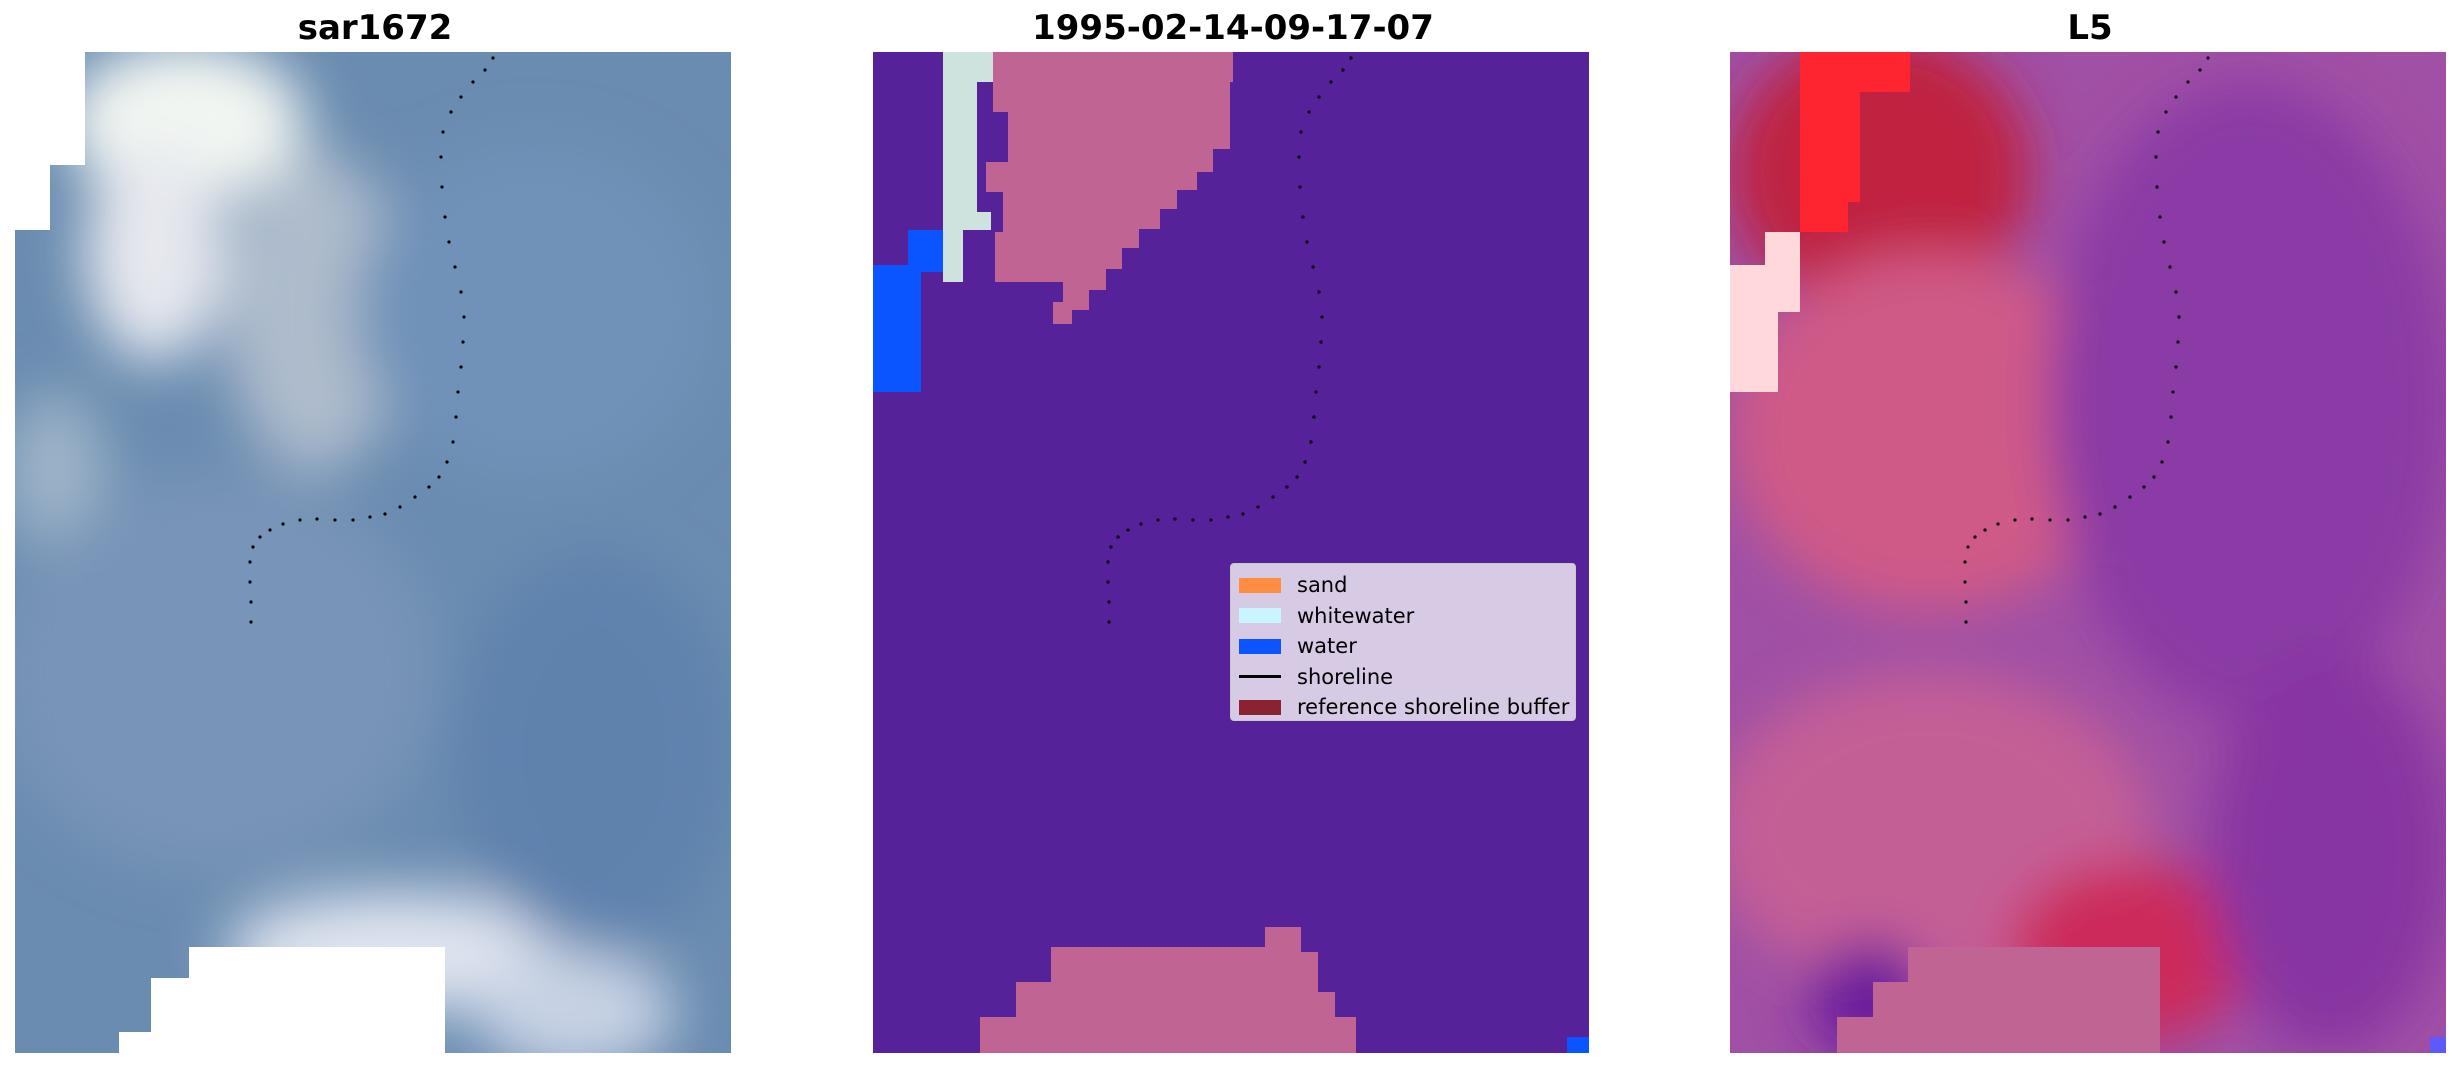 The width and height of the screenshot is (2460, 1069). I want to click on legend-item: shoreline, so click(1407, 677).